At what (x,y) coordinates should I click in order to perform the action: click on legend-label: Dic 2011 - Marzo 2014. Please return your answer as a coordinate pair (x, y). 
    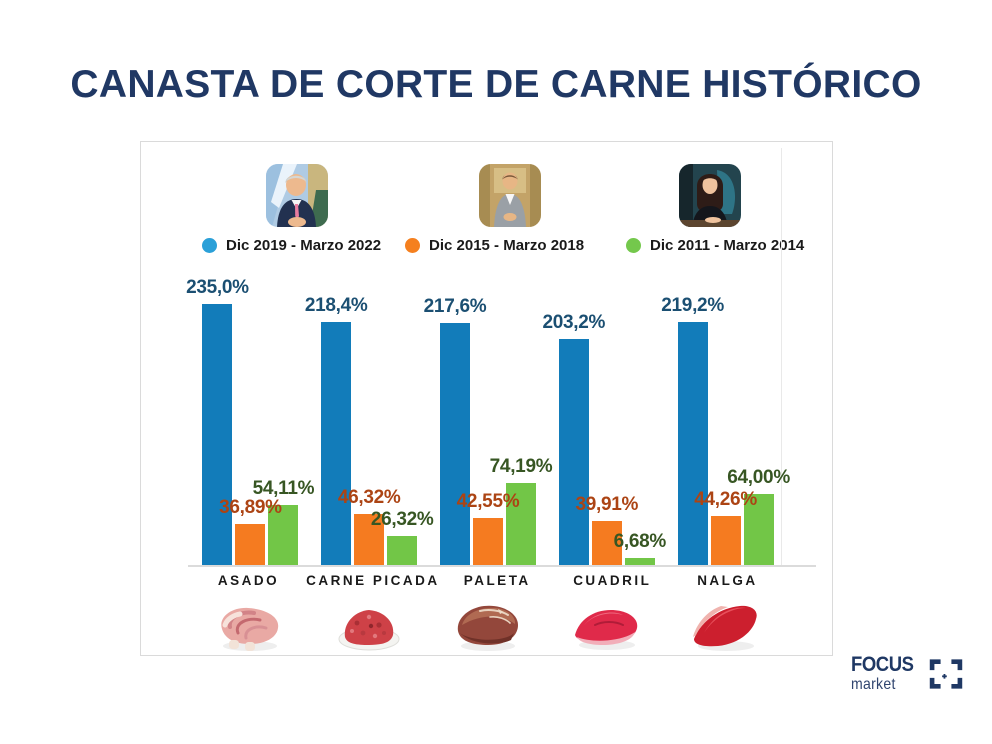
    Looking at the image, I should click on (727, 245).